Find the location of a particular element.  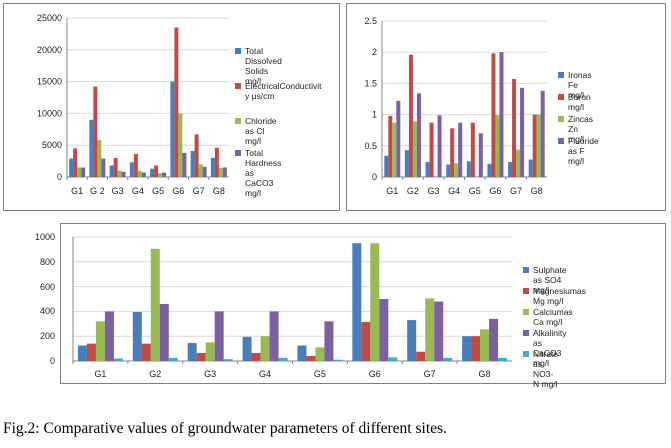

y-tick-label: 1.5 is located at coordinates (370, 83).